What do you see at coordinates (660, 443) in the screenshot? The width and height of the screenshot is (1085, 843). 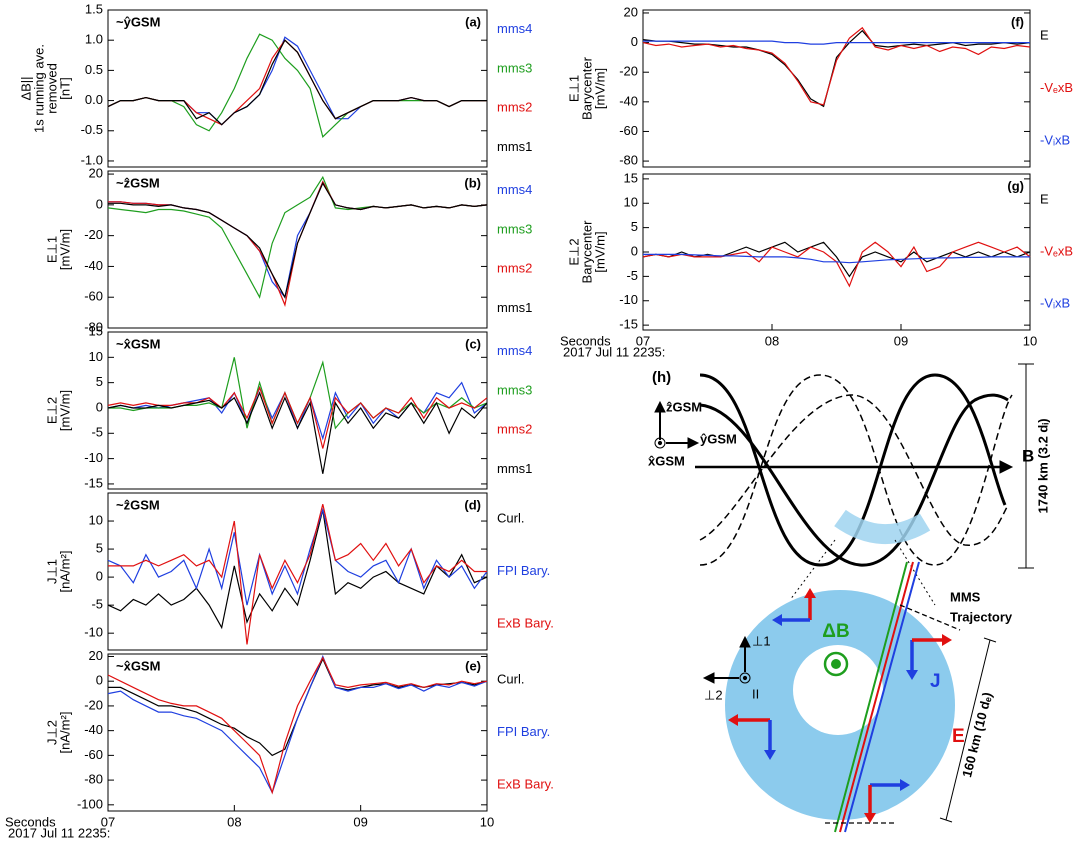 I see `out-of-page` at bounding box center [660, 443].